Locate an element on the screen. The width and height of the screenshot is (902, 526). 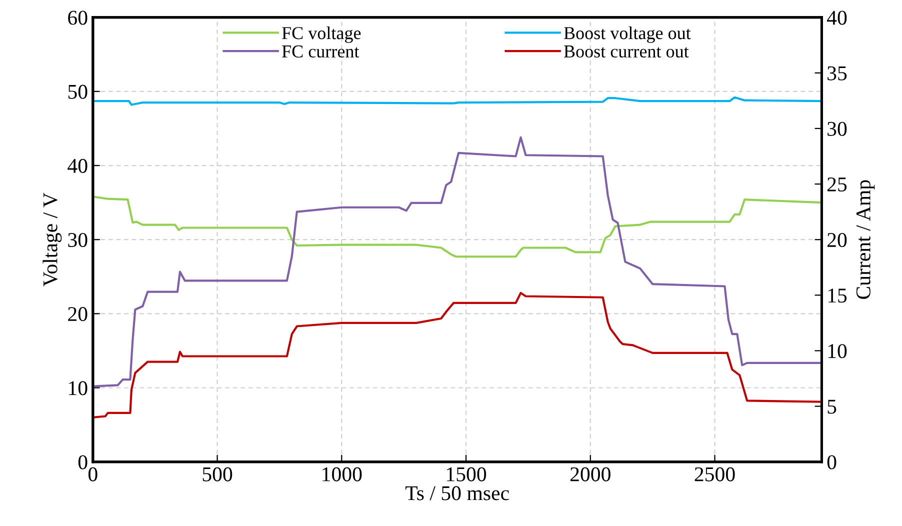
y-tick-label: 10 is located at coordinates (78, 388).